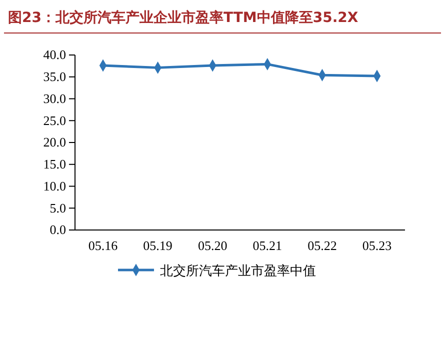  I want to click on y-tick-label: 30.0, so click(54, 98).